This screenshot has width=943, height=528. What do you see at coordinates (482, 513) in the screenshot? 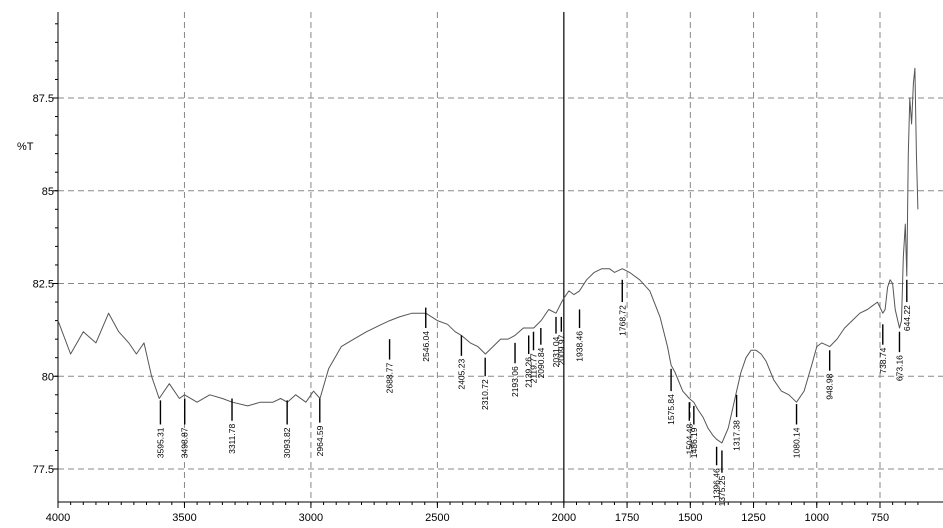
I see `x-axis: 4000 3500 3000 2500 2000 1750 1500 1250 1000 750` at bounding box center [482, 513].